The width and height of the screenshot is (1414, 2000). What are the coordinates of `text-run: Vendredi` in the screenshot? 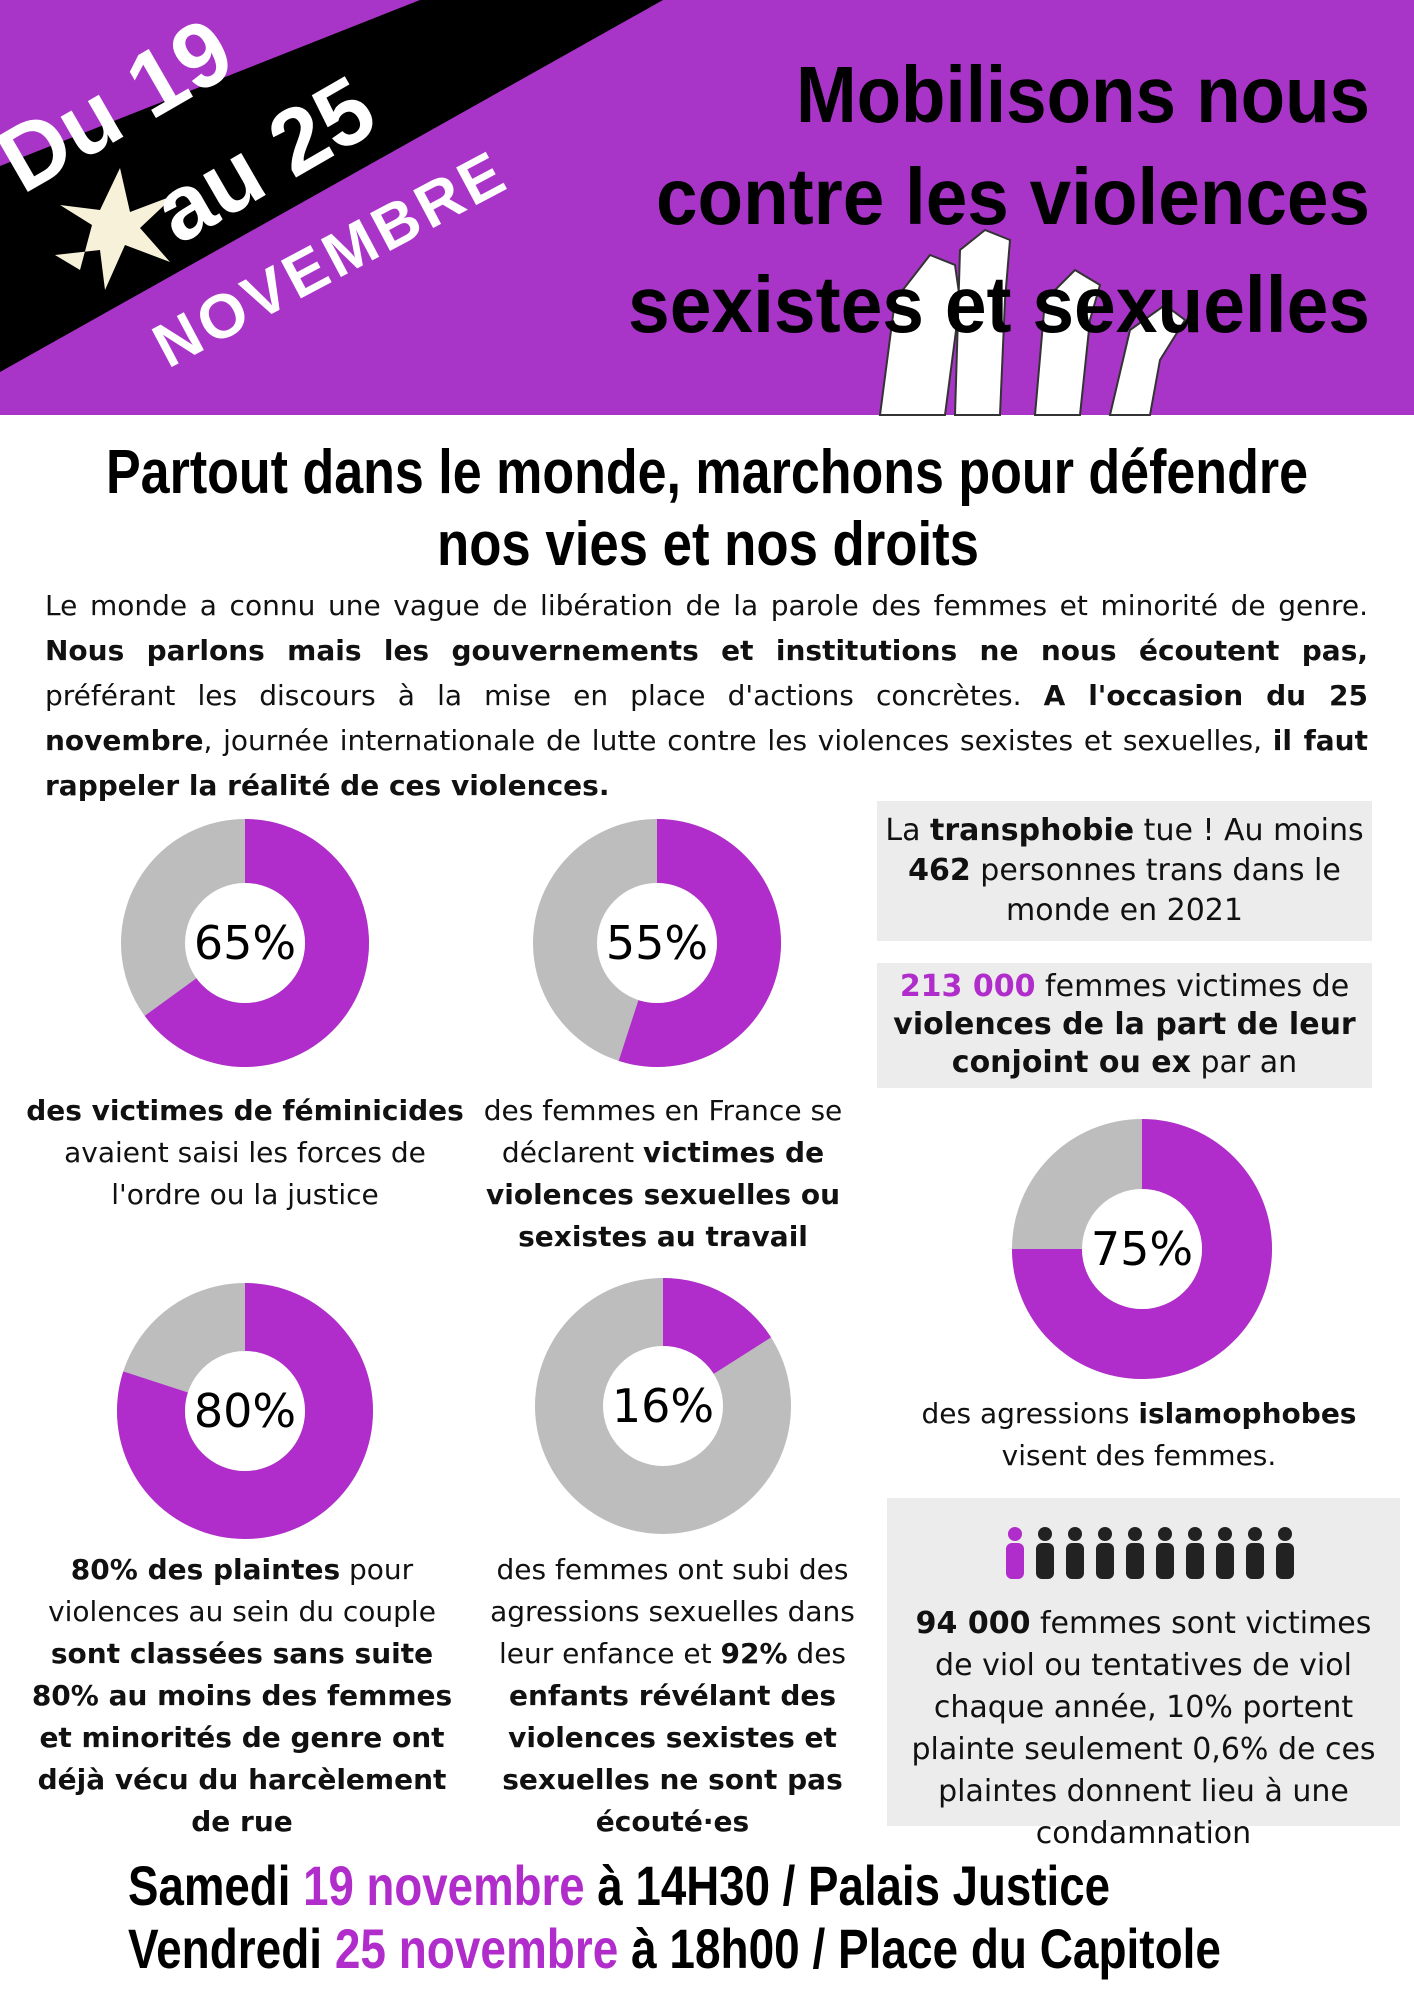 It's located at (231, 1948).